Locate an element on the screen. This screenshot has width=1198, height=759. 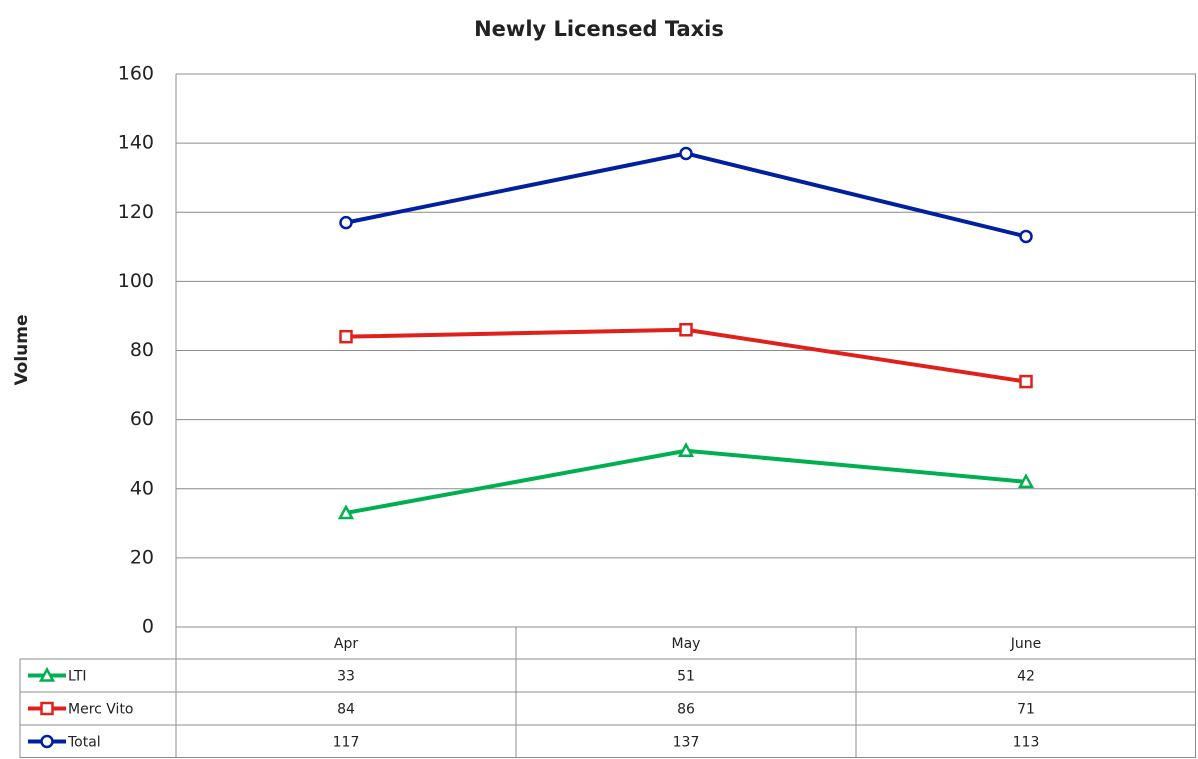
y-tick-label: 20 is located at coordinates (142, 557).